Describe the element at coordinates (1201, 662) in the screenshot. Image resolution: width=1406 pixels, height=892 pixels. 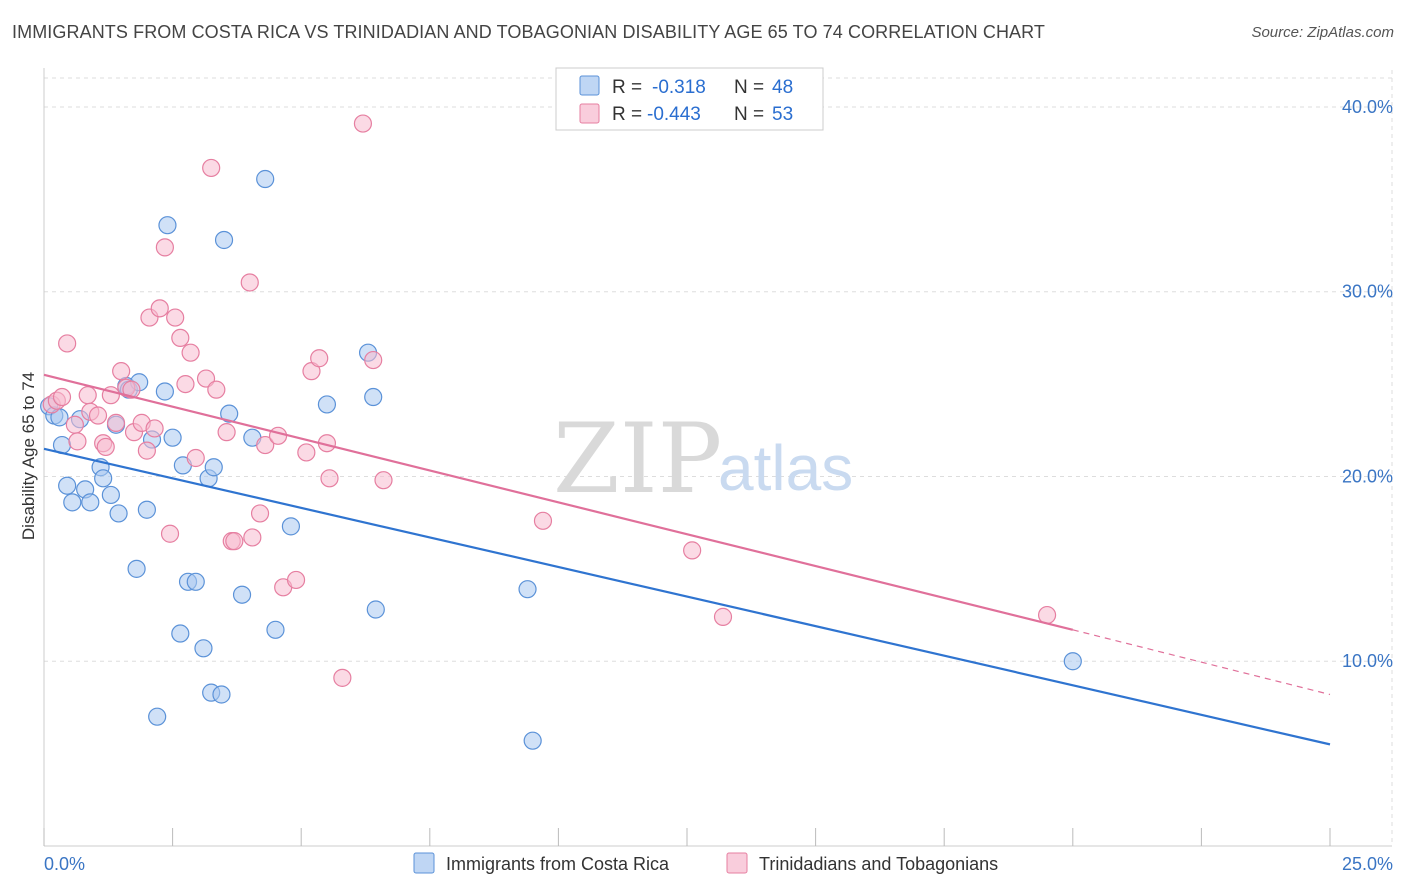
I see `trinidad-trendline-extension` at that location.